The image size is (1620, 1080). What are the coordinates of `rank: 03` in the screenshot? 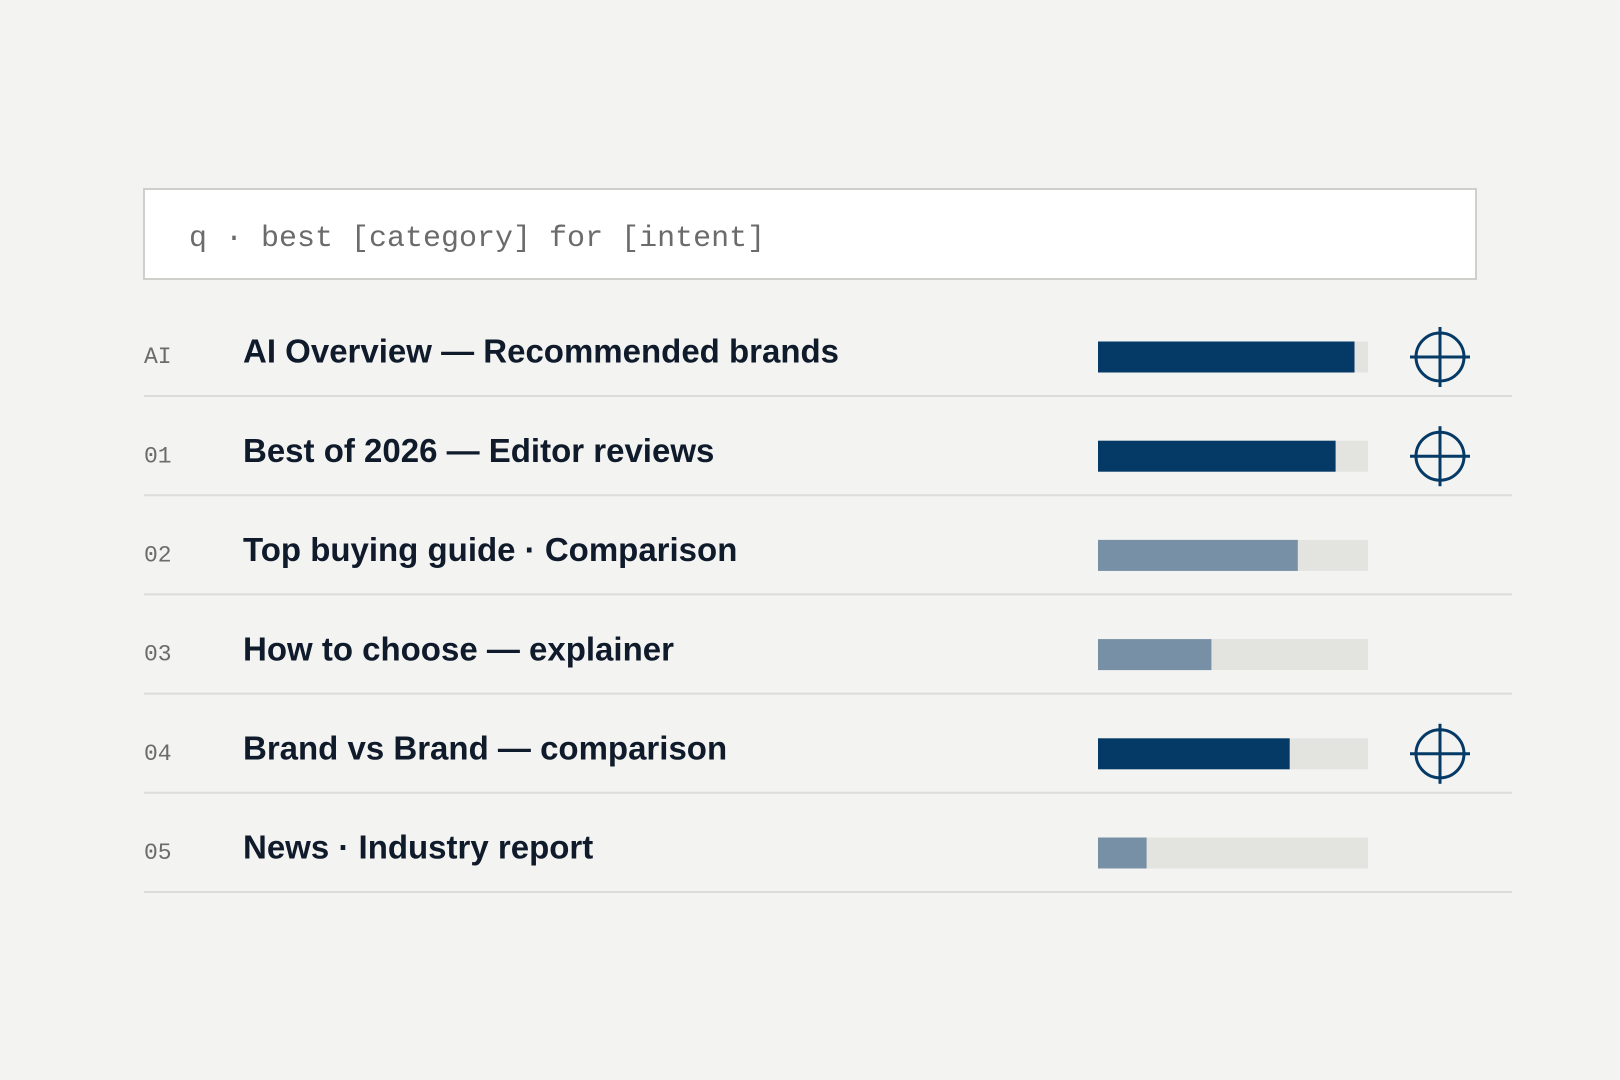 It's located at (158, 655).